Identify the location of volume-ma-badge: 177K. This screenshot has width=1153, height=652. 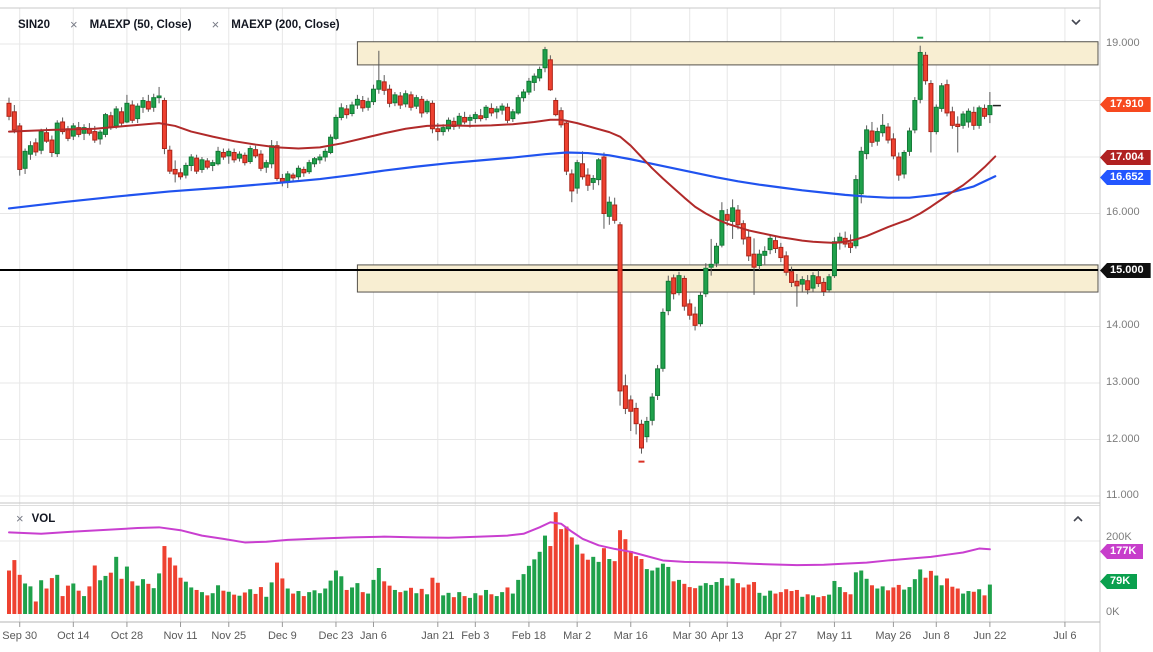
(1122, 551).